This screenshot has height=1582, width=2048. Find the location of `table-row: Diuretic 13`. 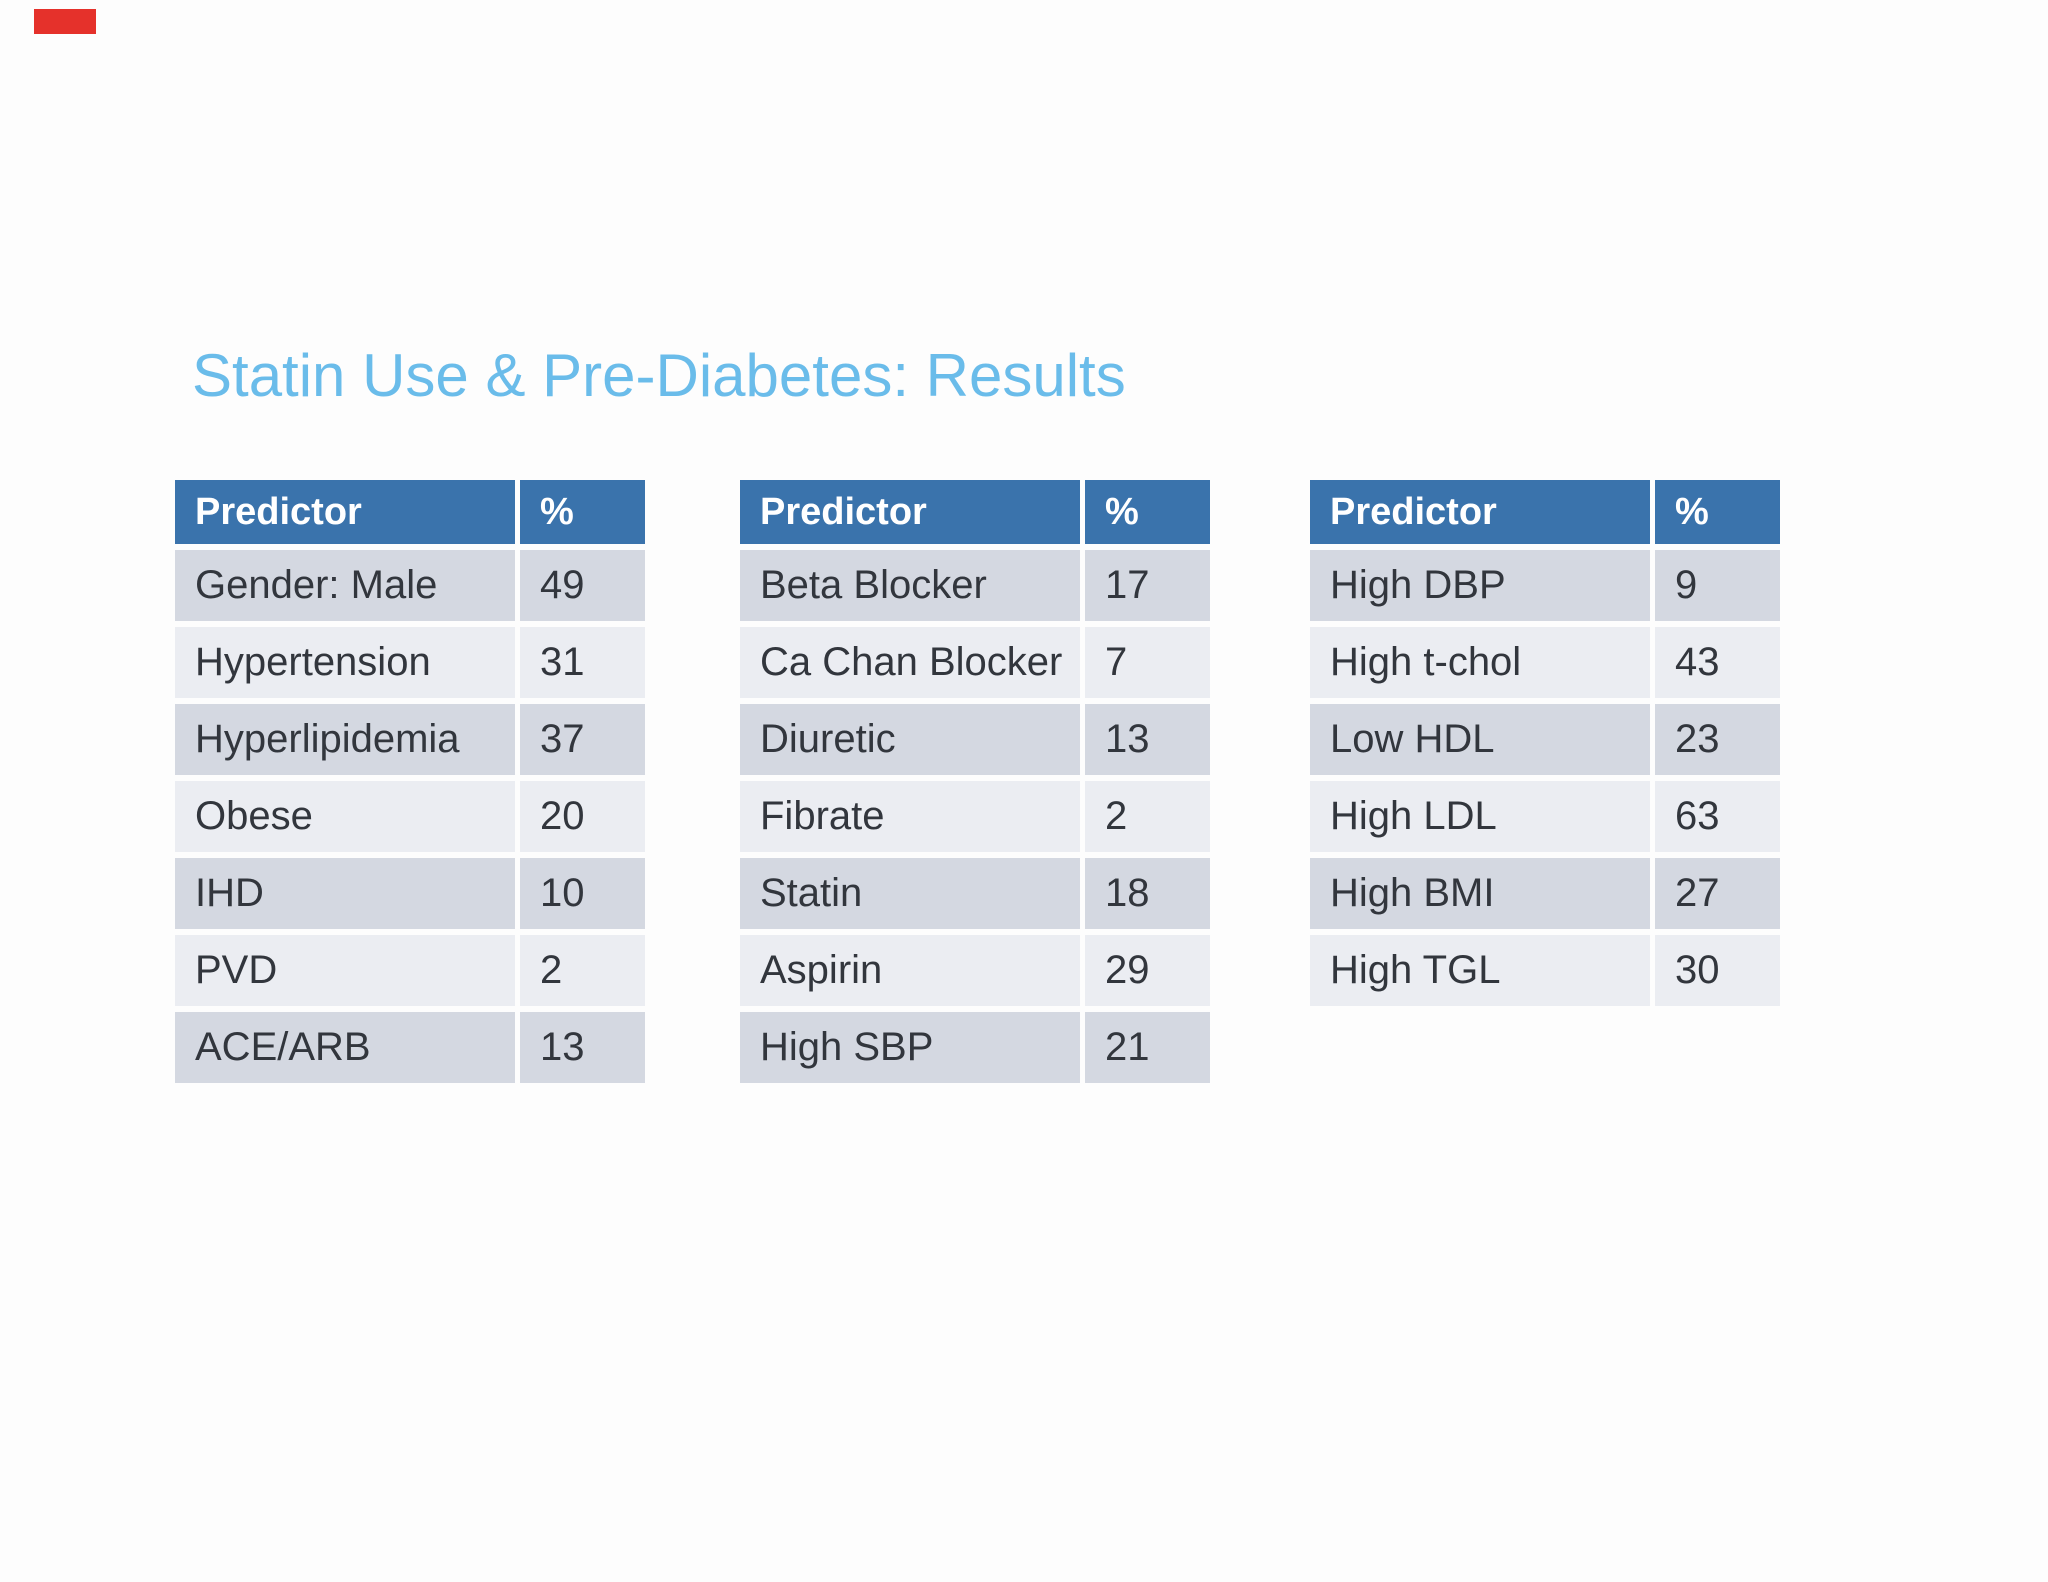

table-row: Diuretic 13 is located at coordinates (975, 739).